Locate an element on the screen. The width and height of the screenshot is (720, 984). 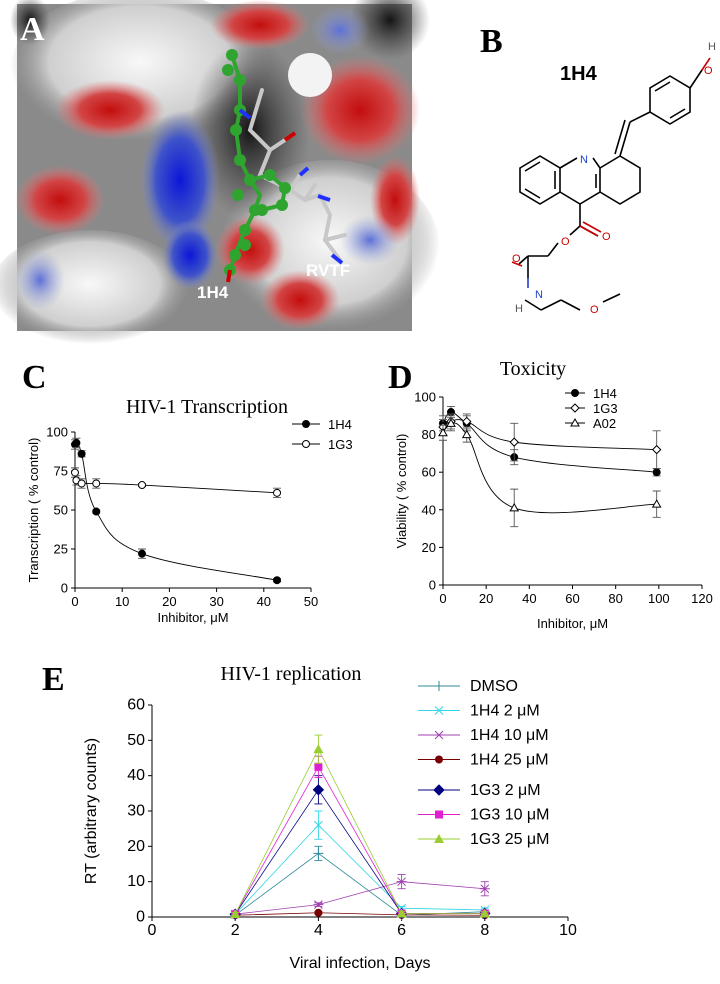
y-axis-label: RT (arbitrary counts) is located at coordinates (91, 811).